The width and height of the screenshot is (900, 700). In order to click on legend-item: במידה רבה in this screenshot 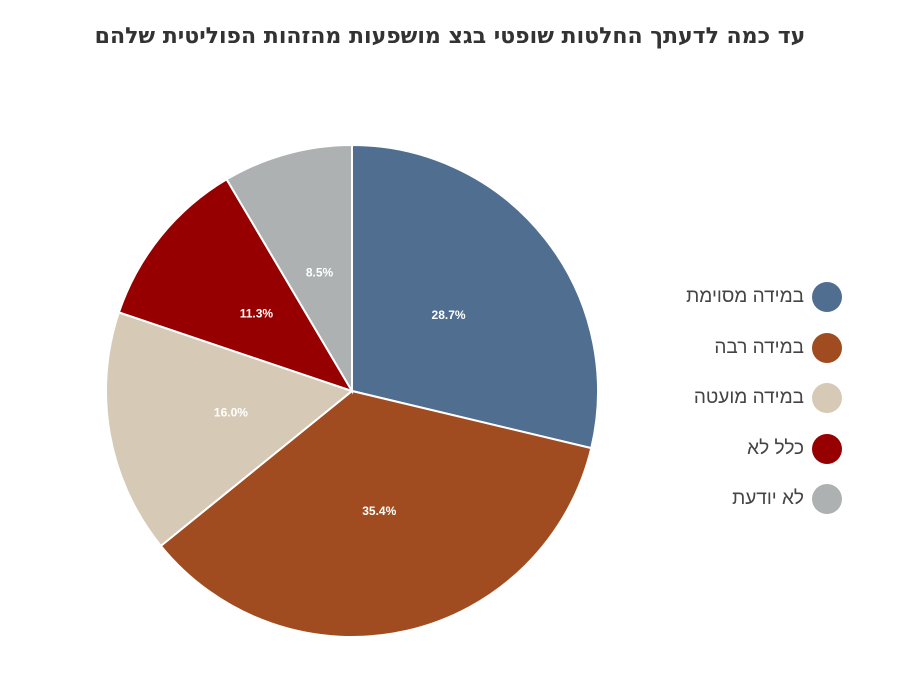, I will do `click(764, 348)`.